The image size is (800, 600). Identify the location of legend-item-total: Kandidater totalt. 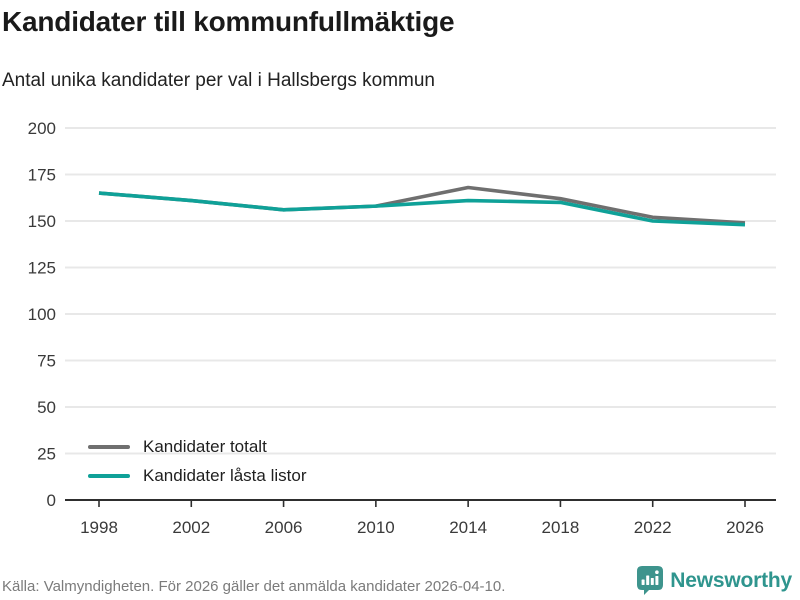
(197, 447).